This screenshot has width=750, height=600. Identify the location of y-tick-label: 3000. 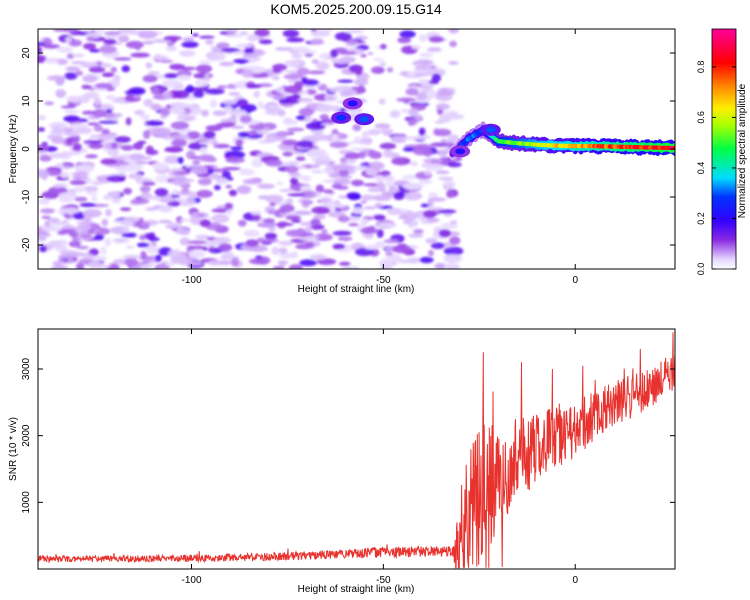
(26, 368).